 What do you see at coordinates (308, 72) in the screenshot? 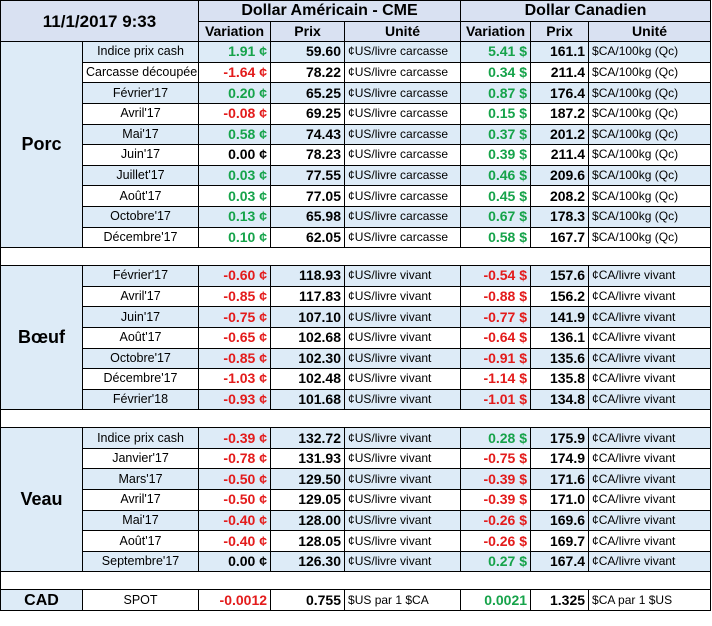
I see `usd-price: 78.22` at bounding box center [308, 72].